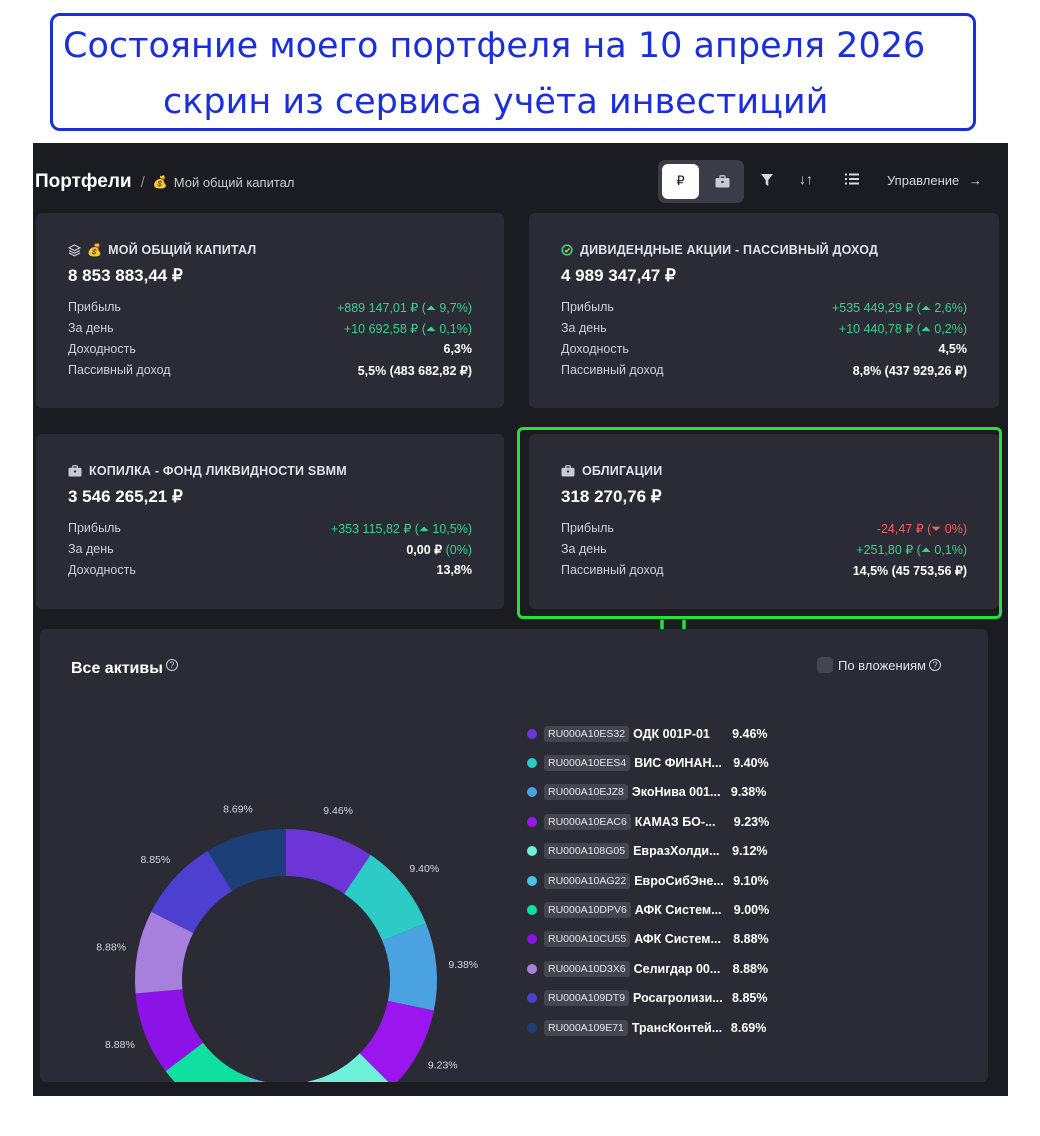  Describe the element at coordinates (155, 860) in the screenshot. I see `slice-label: 8.85%` at that location.